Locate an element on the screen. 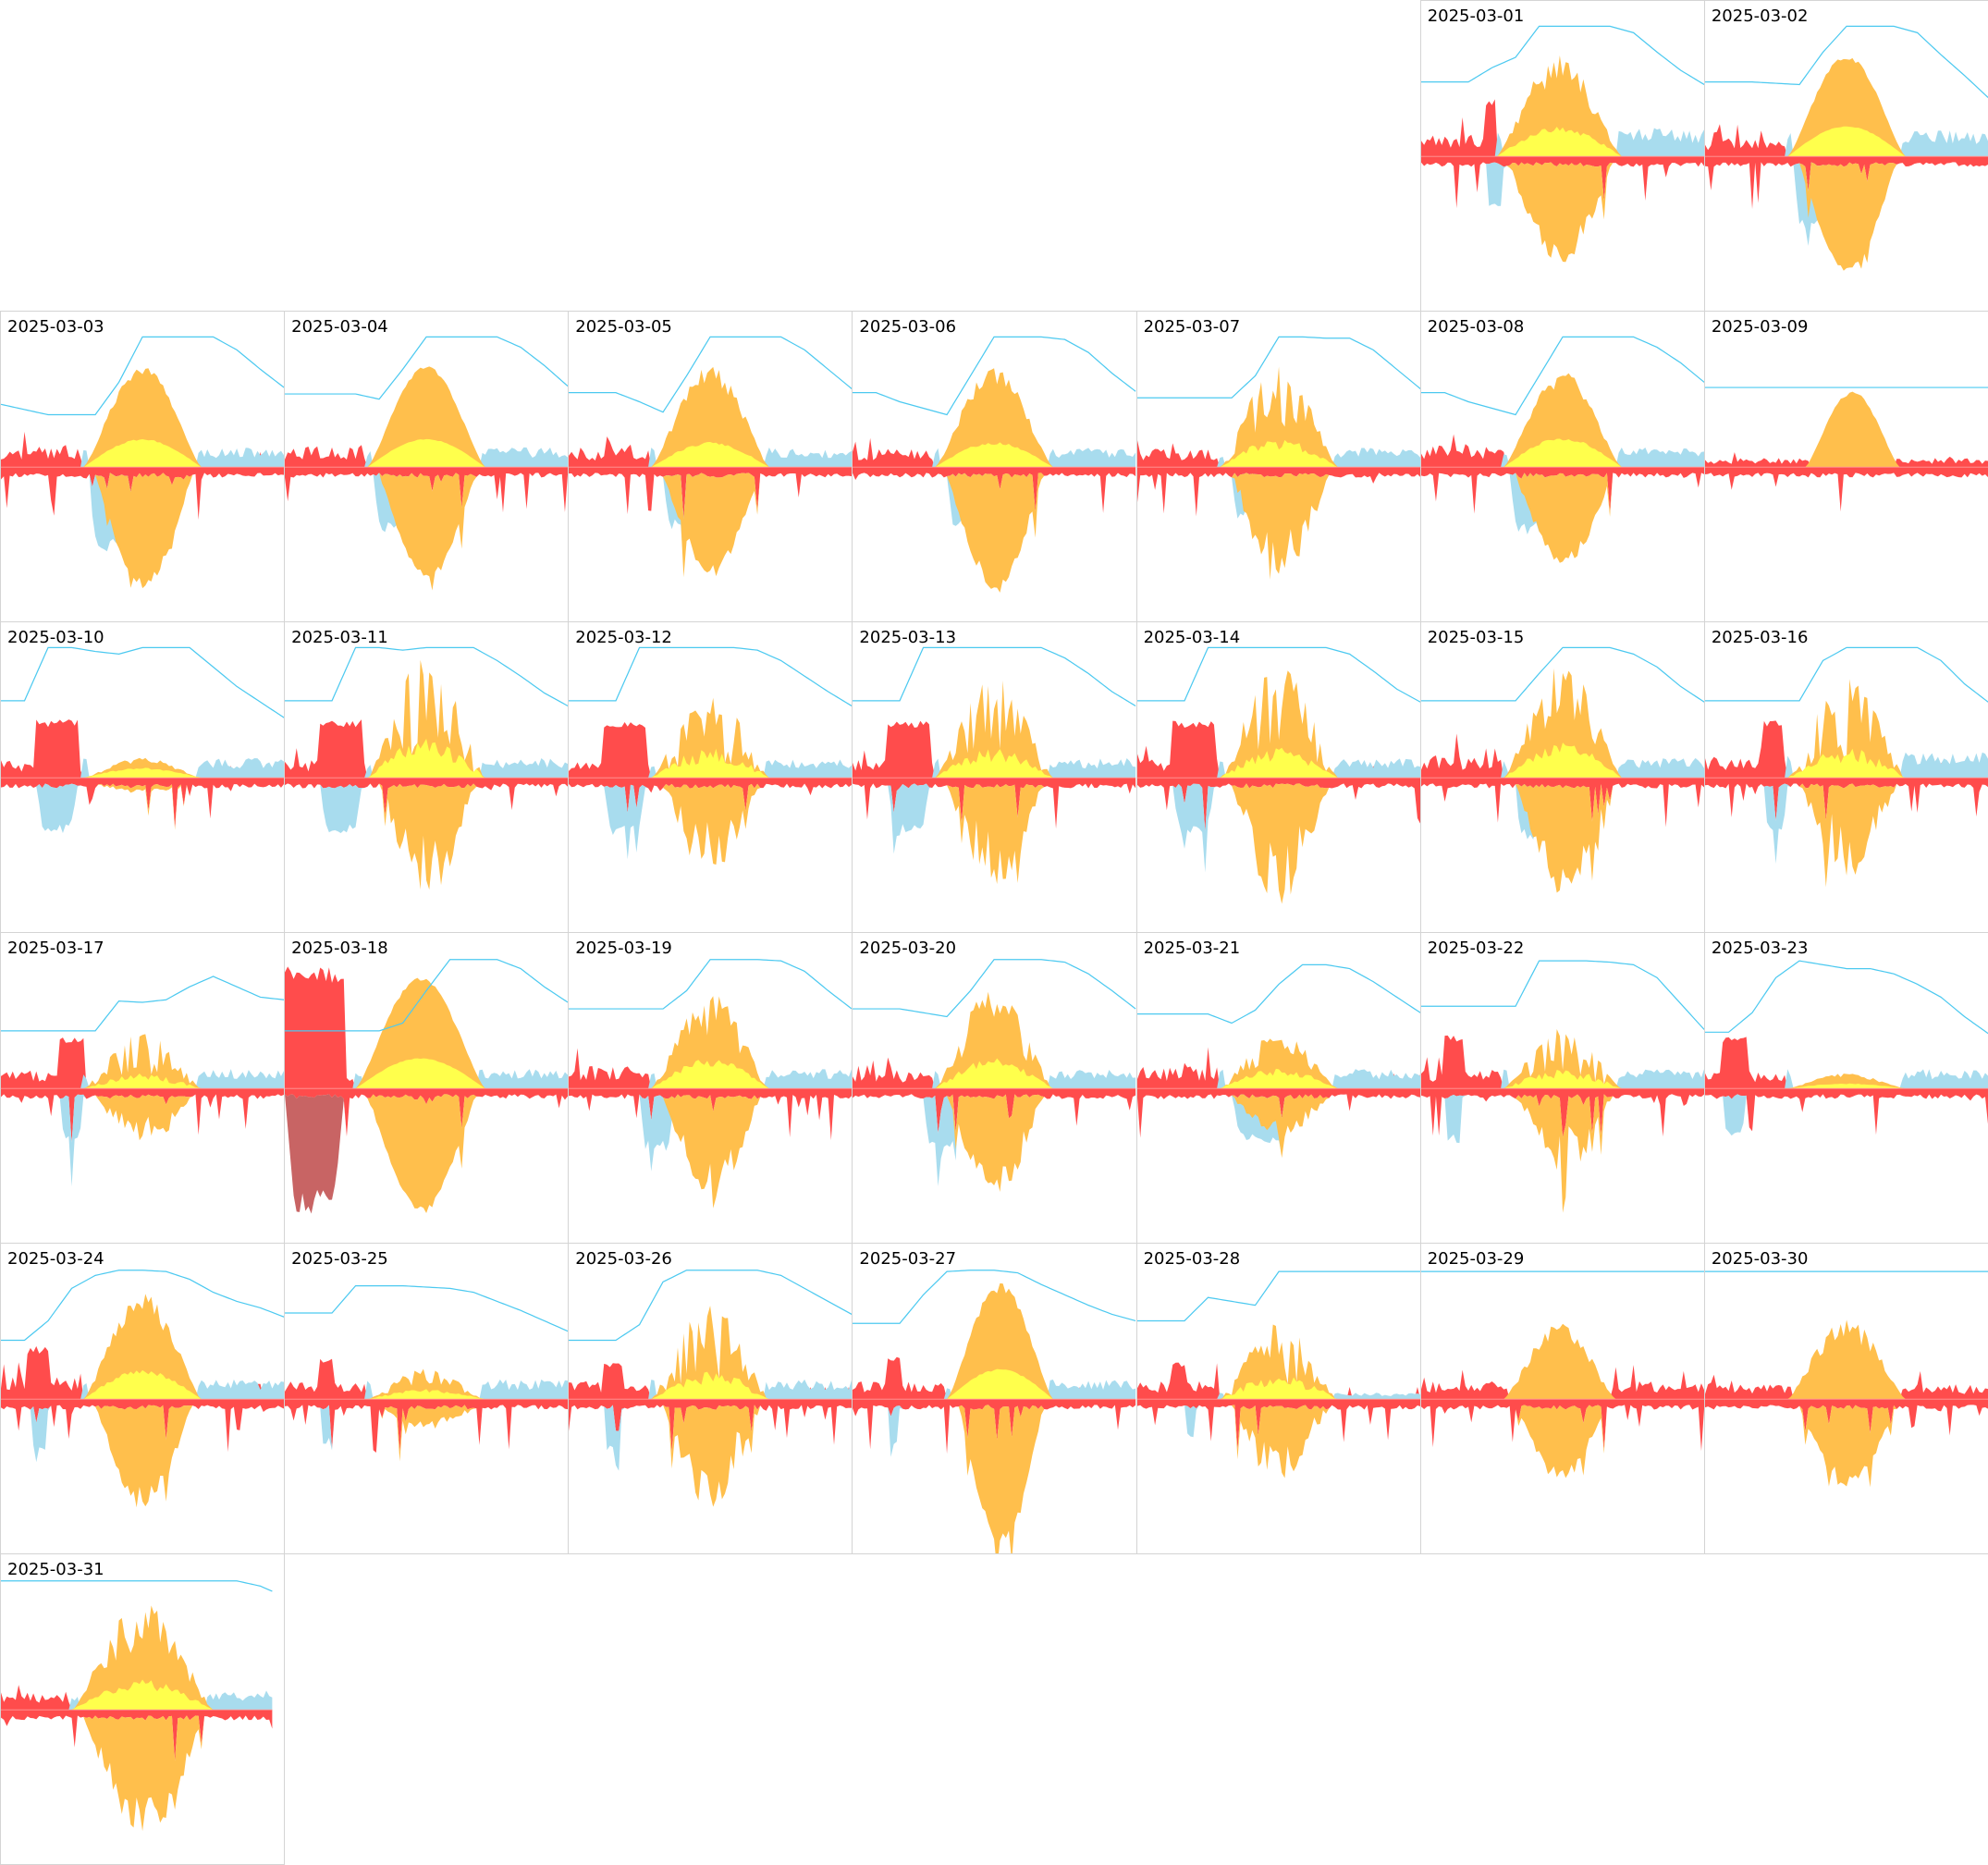 The image size is (1988, 1865). day-cell: 2025-03-20 is located at coordinates (994, 1088).